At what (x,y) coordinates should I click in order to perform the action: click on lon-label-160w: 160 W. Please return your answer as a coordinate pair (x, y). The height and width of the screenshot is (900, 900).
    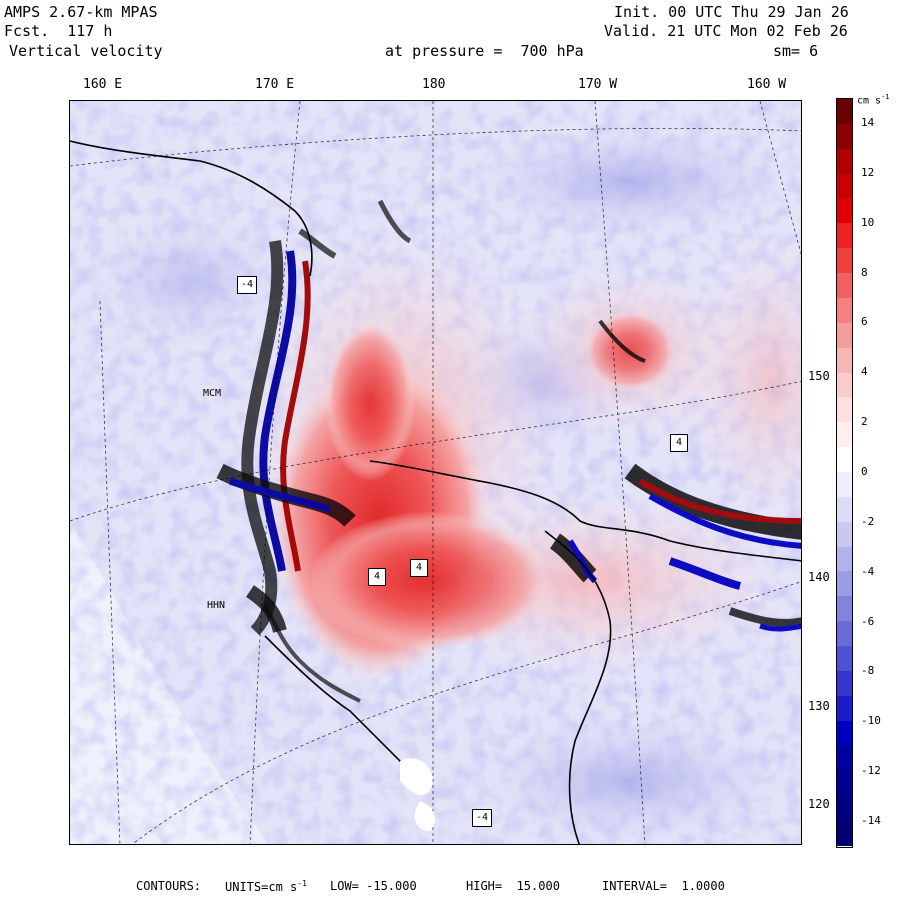
    Looking at the image, I should click on (767, 84).